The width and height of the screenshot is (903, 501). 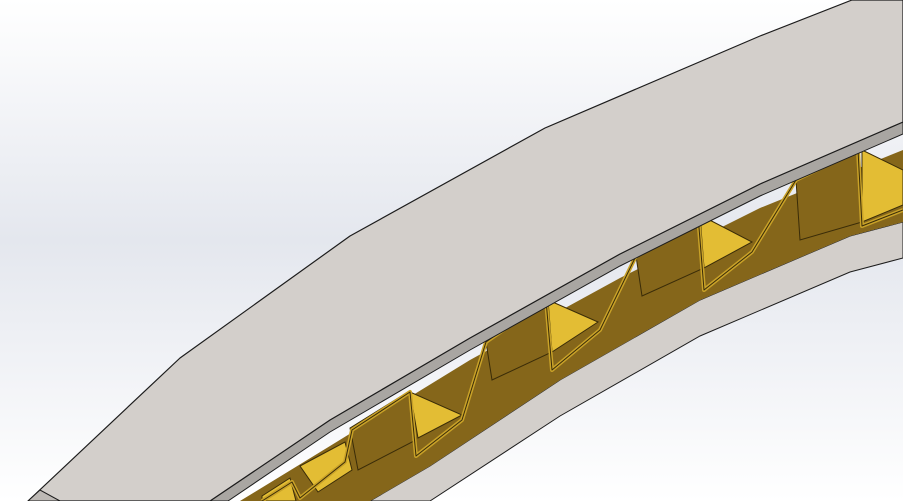 What do you see at coordinates (44, 495) in the screenshot?
I see `upper-skin-cut` at bounding box center [44, 495].